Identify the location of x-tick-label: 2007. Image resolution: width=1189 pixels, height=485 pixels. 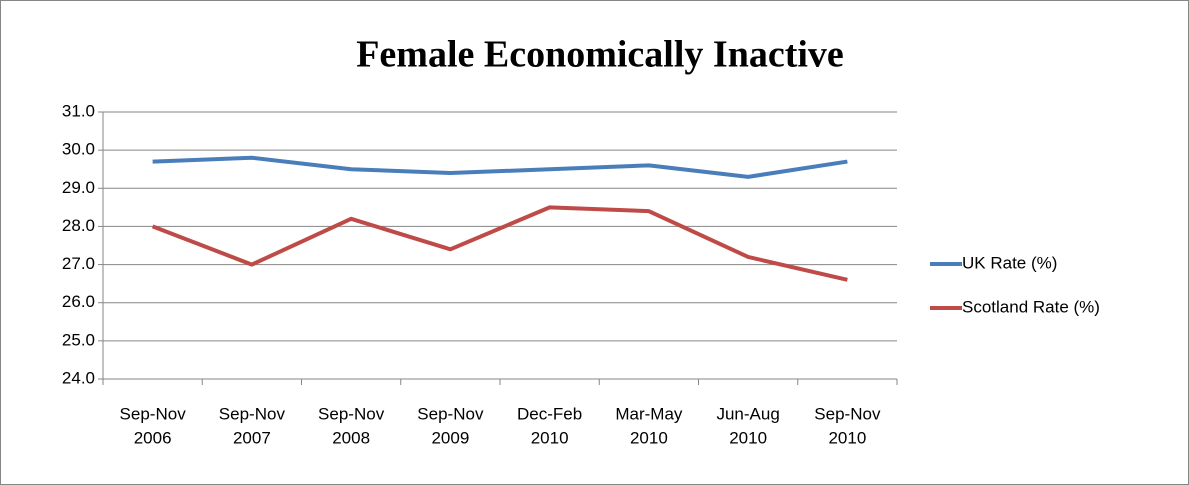
(252, 437).